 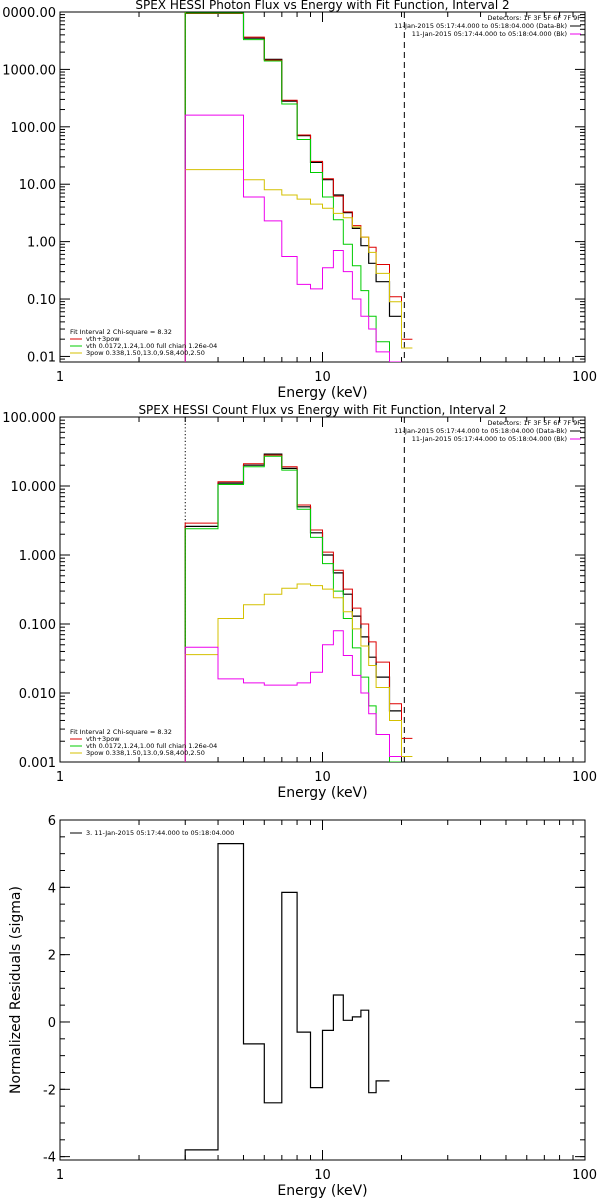 What do you see at coordinates (52, 888) in the screenshot?
I see `y-tick-label: 4` at bounding box center [52, 888].